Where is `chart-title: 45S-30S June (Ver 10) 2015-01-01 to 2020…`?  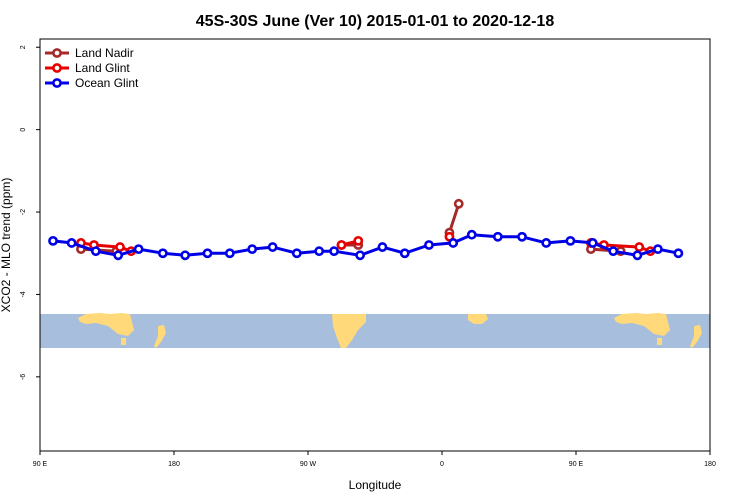 chart-title: 45S-30S June (Ver 10) 2015-01-01 to 2020… is located at coordinates (375, 21).